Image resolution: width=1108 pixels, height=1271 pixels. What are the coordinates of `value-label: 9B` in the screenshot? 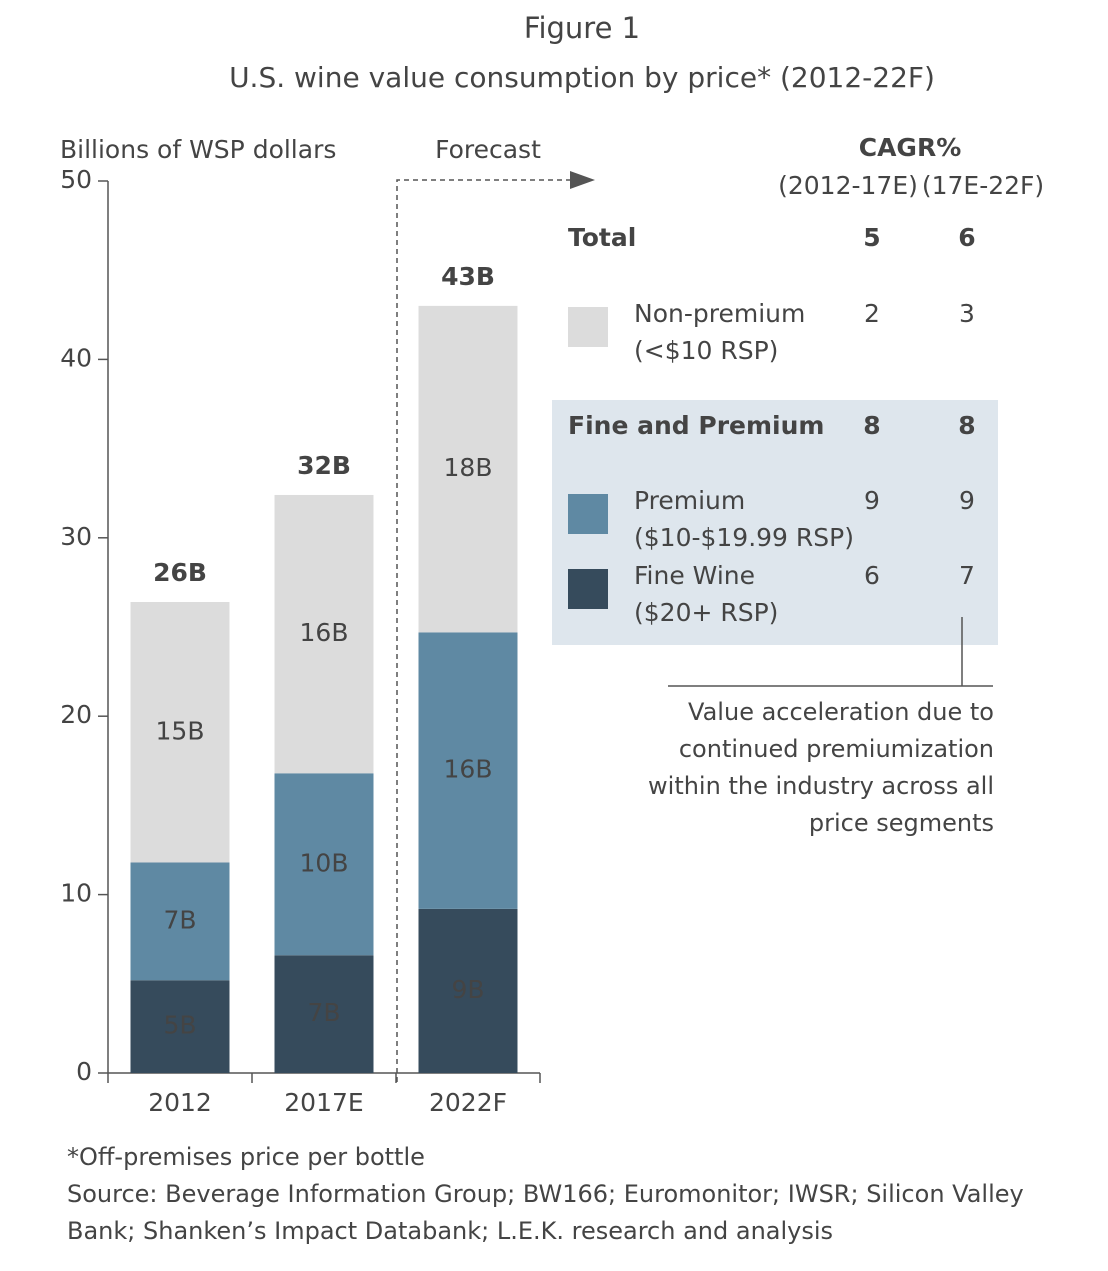 It's located at (467, 989).